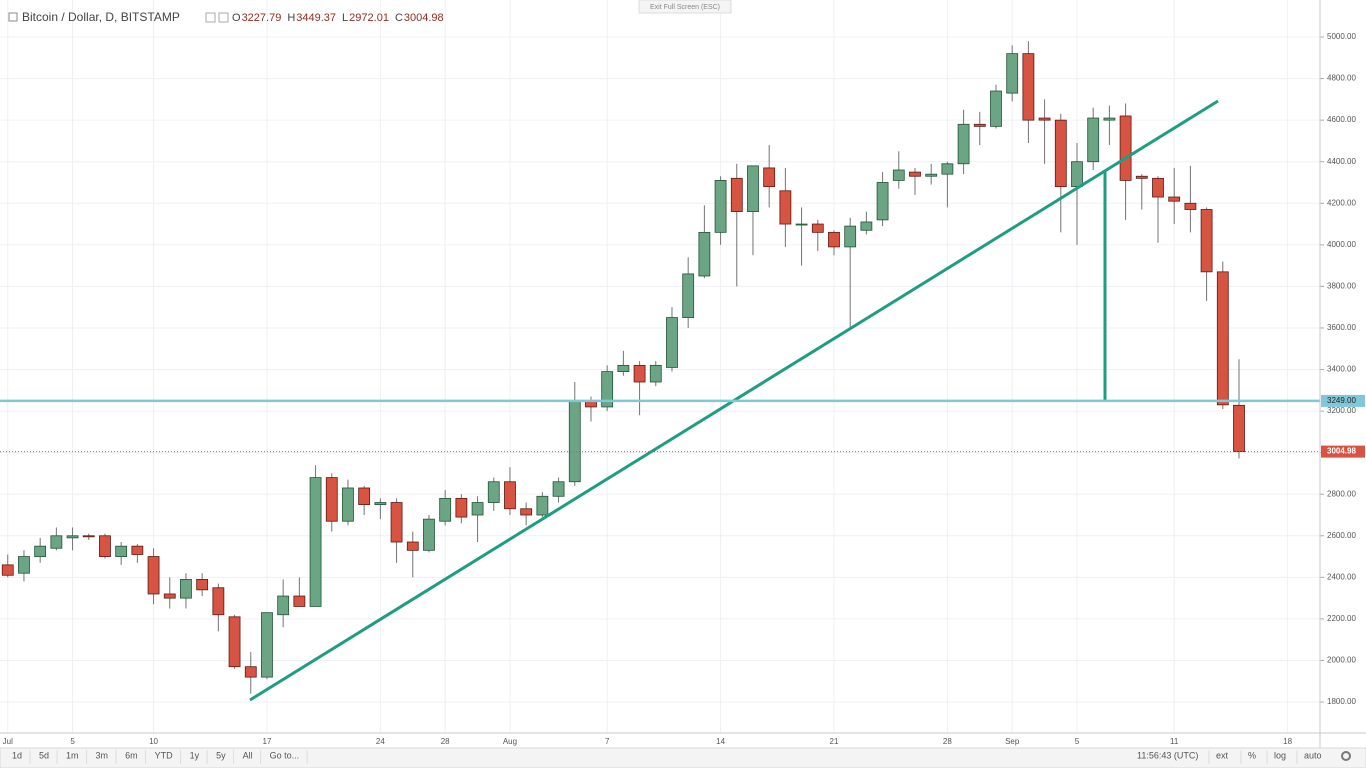 The image size is (1366, 773). I want to click on range-button: YTD, so click(164, 755).